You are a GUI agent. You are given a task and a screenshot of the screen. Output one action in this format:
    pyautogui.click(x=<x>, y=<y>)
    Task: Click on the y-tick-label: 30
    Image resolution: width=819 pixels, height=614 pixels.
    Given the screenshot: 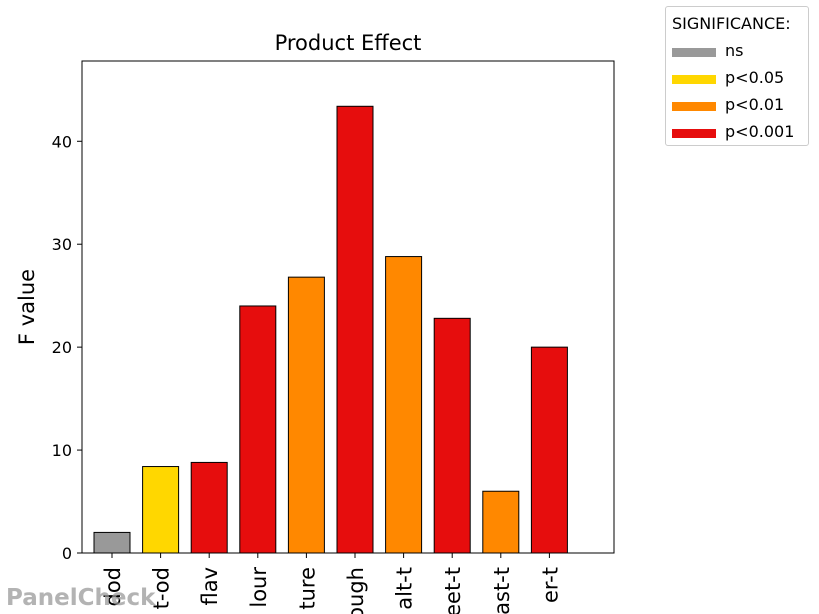 What is the action you would take?
    pyautogui.click(x=62, y=244)
    